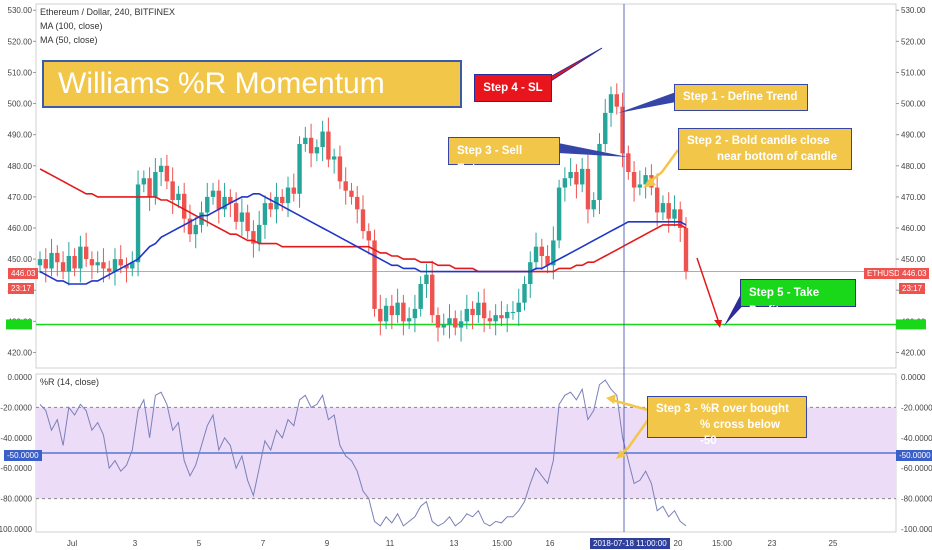 The width and height of the screenshot is (932, 550). Describe the element at coordinates (913, 197) in the screenshot. I see `price-tick-label-right: 470.00` at that location.